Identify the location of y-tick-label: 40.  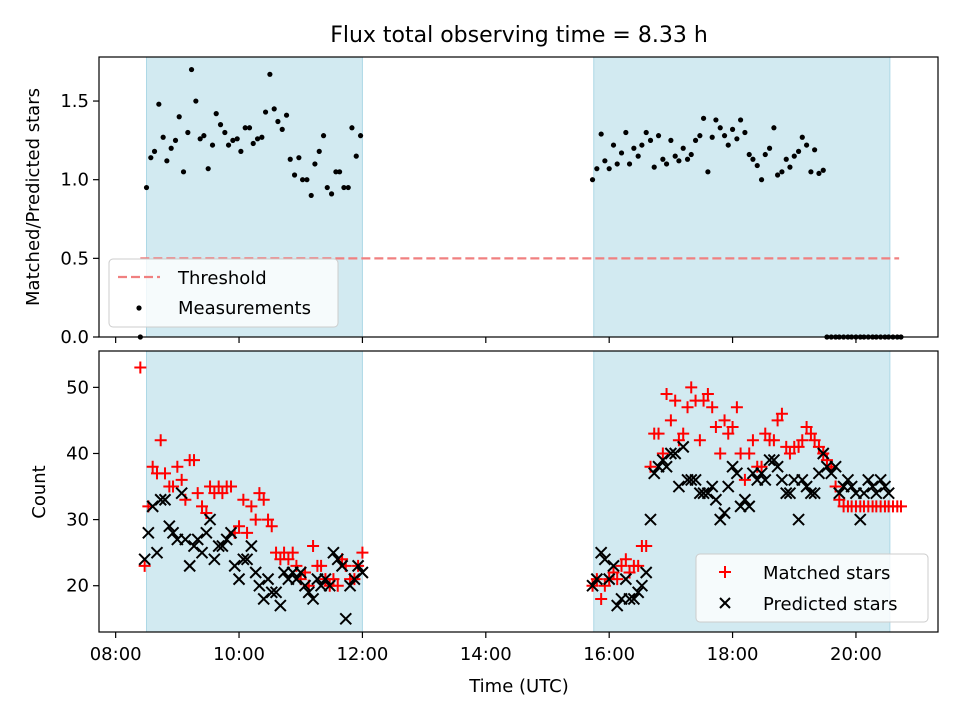
(77, 453).